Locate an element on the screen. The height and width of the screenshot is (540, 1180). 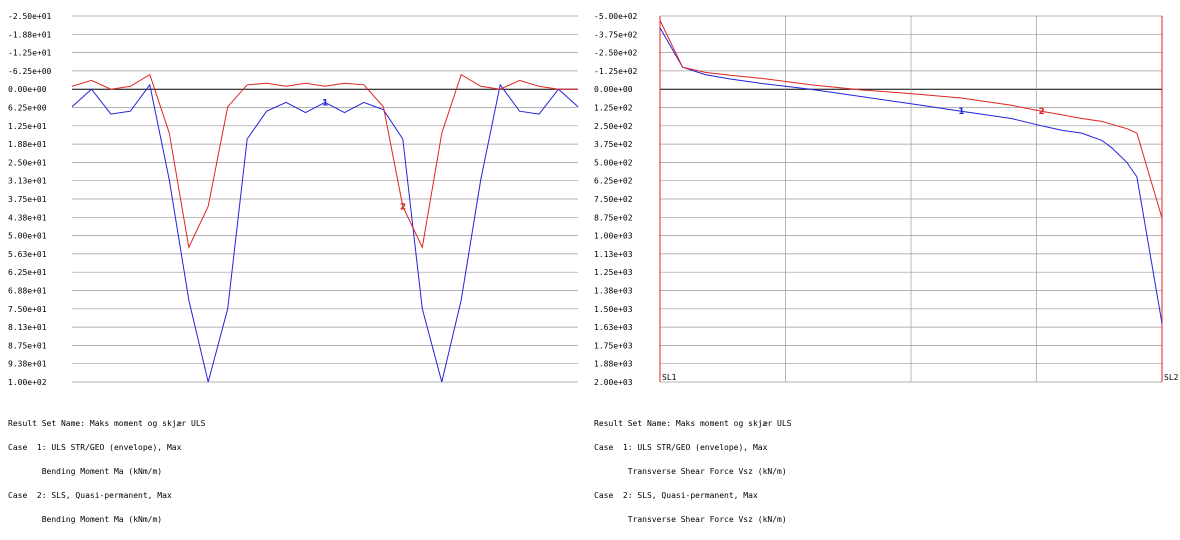
y-tick-label: 2.00e+03 is located at coordinates (613, 382).